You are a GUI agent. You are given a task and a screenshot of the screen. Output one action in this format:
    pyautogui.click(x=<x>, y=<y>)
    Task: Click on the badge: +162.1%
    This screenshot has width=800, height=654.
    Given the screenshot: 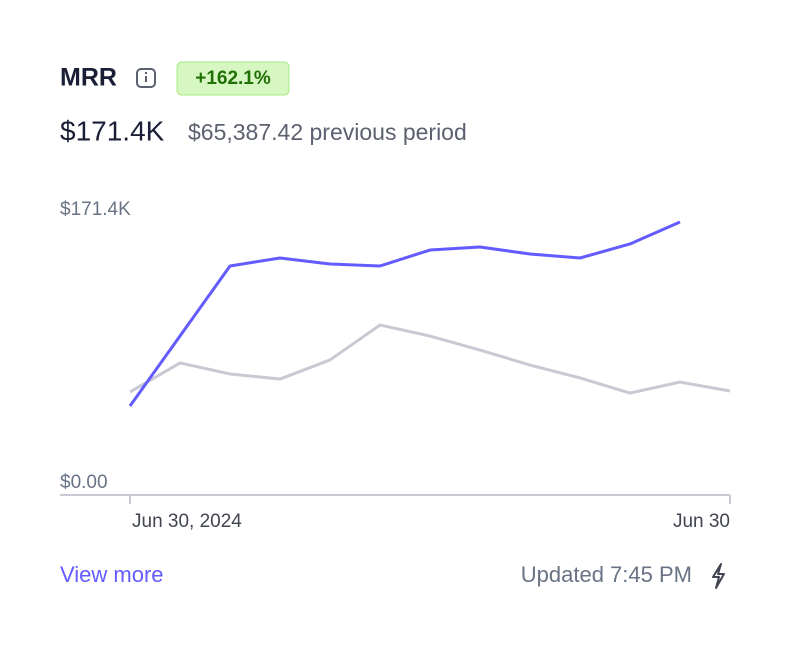 What is the action you would take?
    pyautogui.click(x=233, y=78)
    